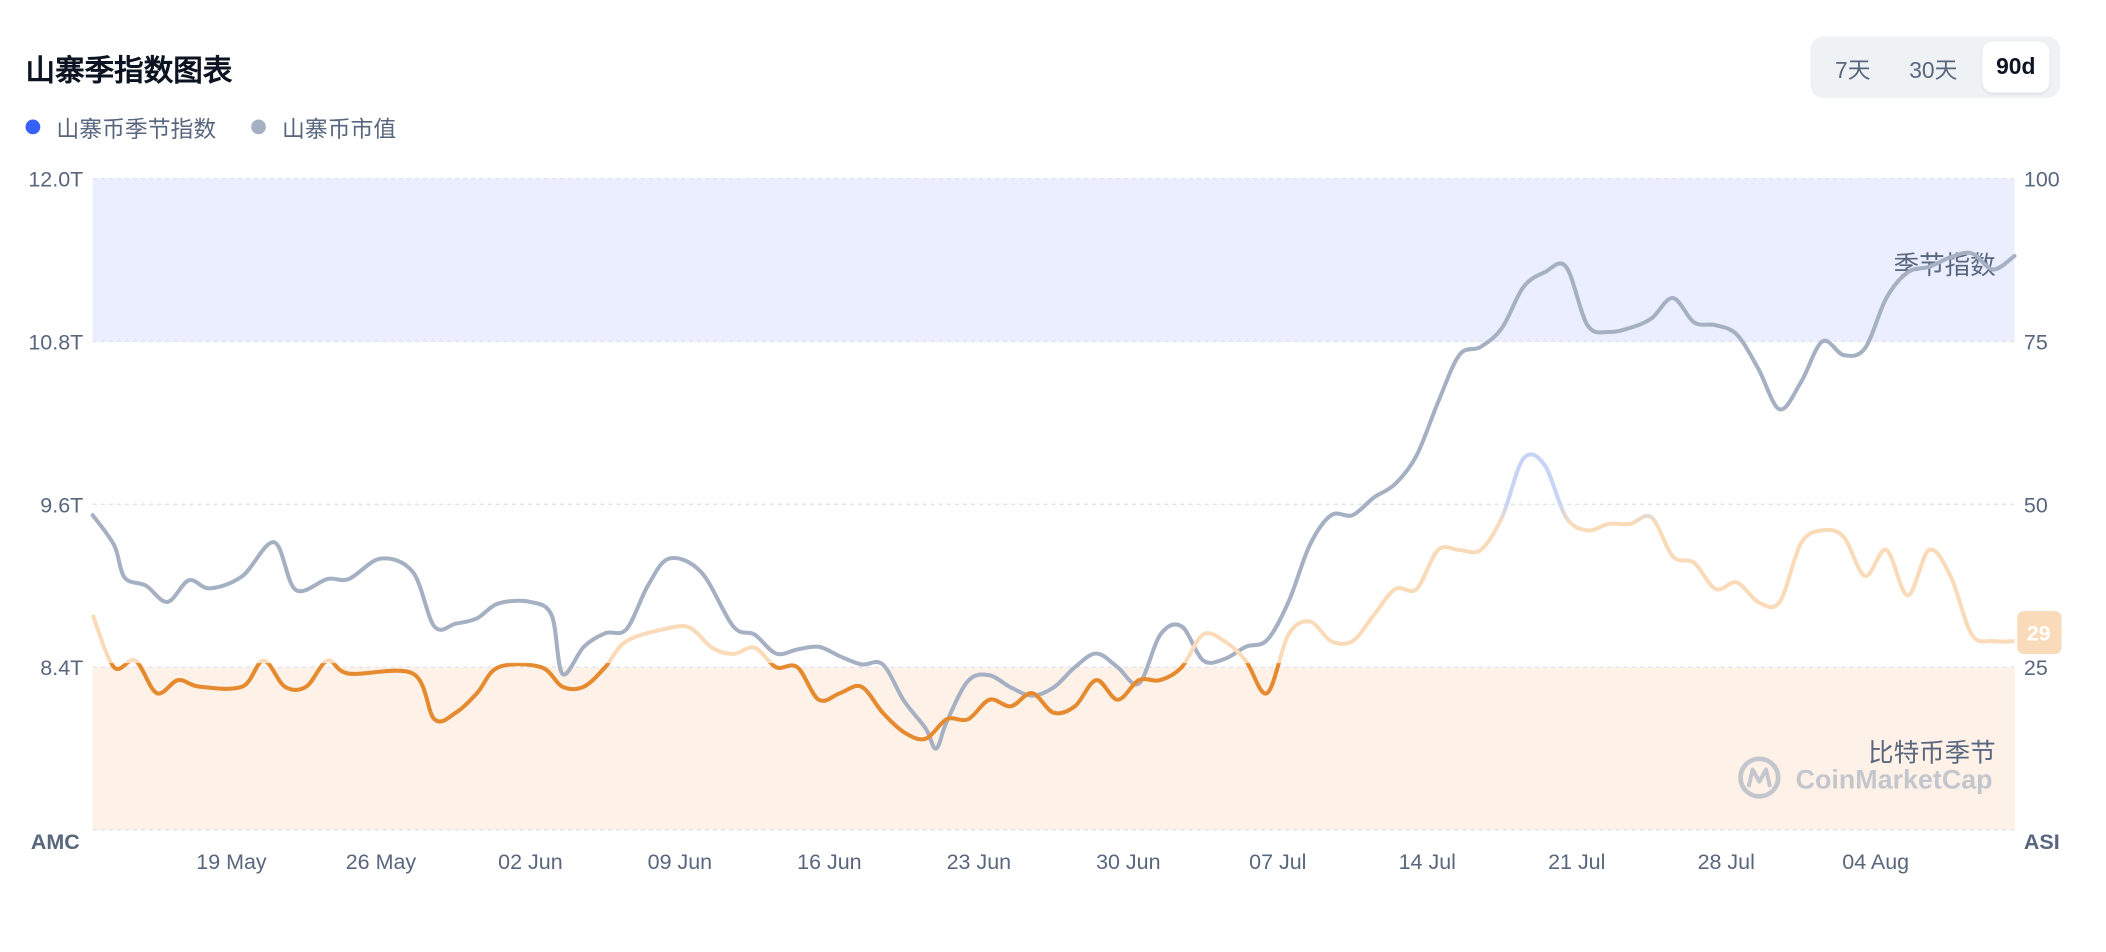  I want to click on legend-item-altseason-index: 山寨币季节指数, so click(121, 127).